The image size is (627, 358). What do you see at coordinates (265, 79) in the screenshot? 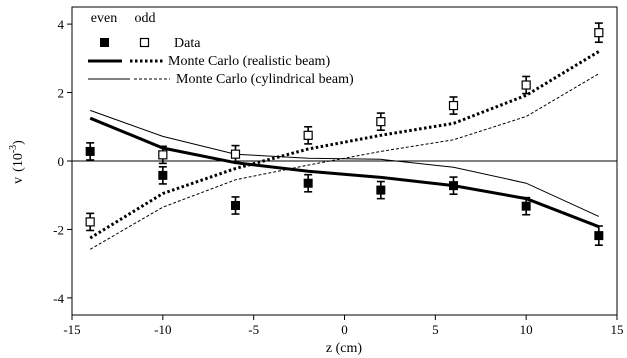
I see `legend-label-mc-cylindrical: Monte Carlo (cylindrical beam)` at bounding box center [265, 79].